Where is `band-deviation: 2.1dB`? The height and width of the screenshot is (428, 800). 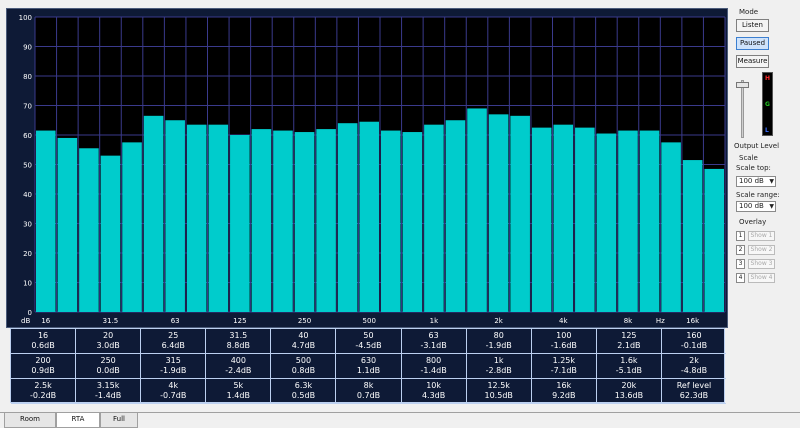
band-deviation: 2.1dB is located at coordinates (629, 345).